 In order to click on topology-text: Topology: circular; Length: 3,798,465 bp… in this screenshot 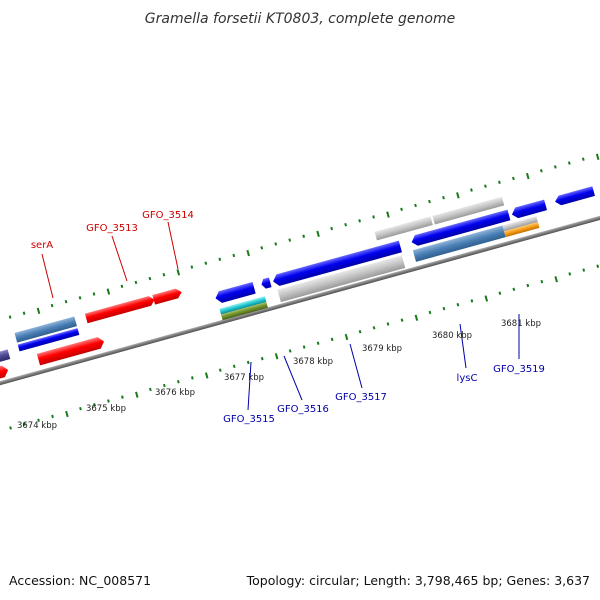, I will do `click(418, 580)`.